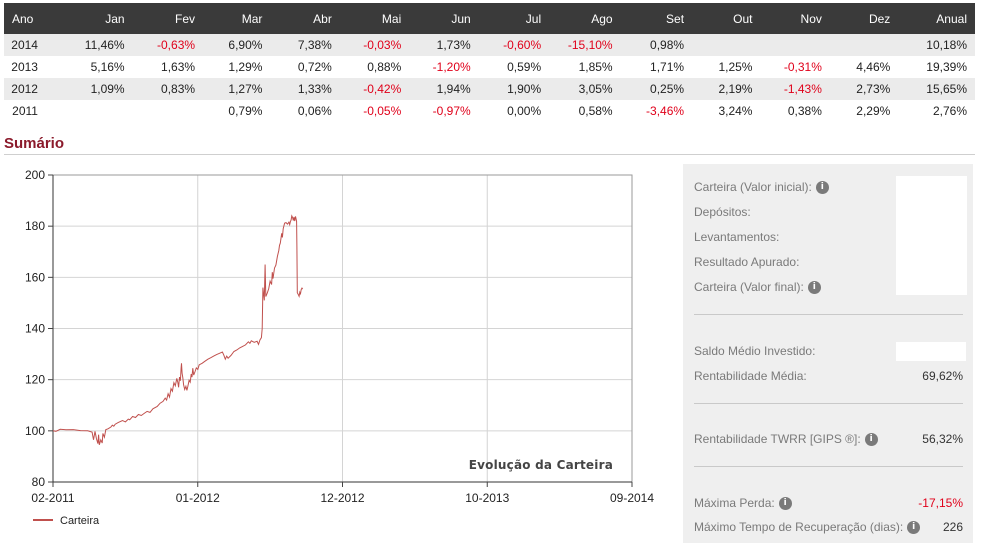 This screenshot has height=543, width=983. I want to click on return-cell: -1,20%, so click(443, 67).